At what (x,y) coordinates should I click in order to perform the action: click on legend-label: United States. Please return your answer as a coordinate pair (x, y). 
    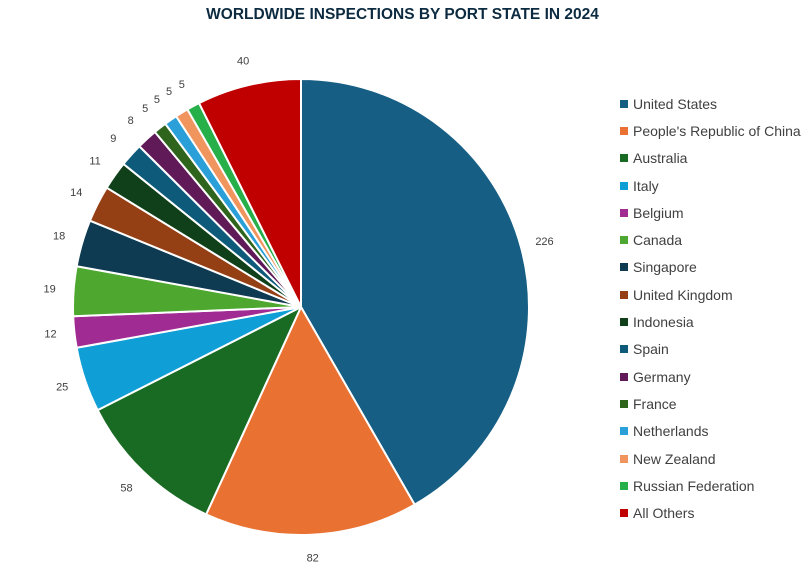
    Looking at the image, I should click on (675, 103).